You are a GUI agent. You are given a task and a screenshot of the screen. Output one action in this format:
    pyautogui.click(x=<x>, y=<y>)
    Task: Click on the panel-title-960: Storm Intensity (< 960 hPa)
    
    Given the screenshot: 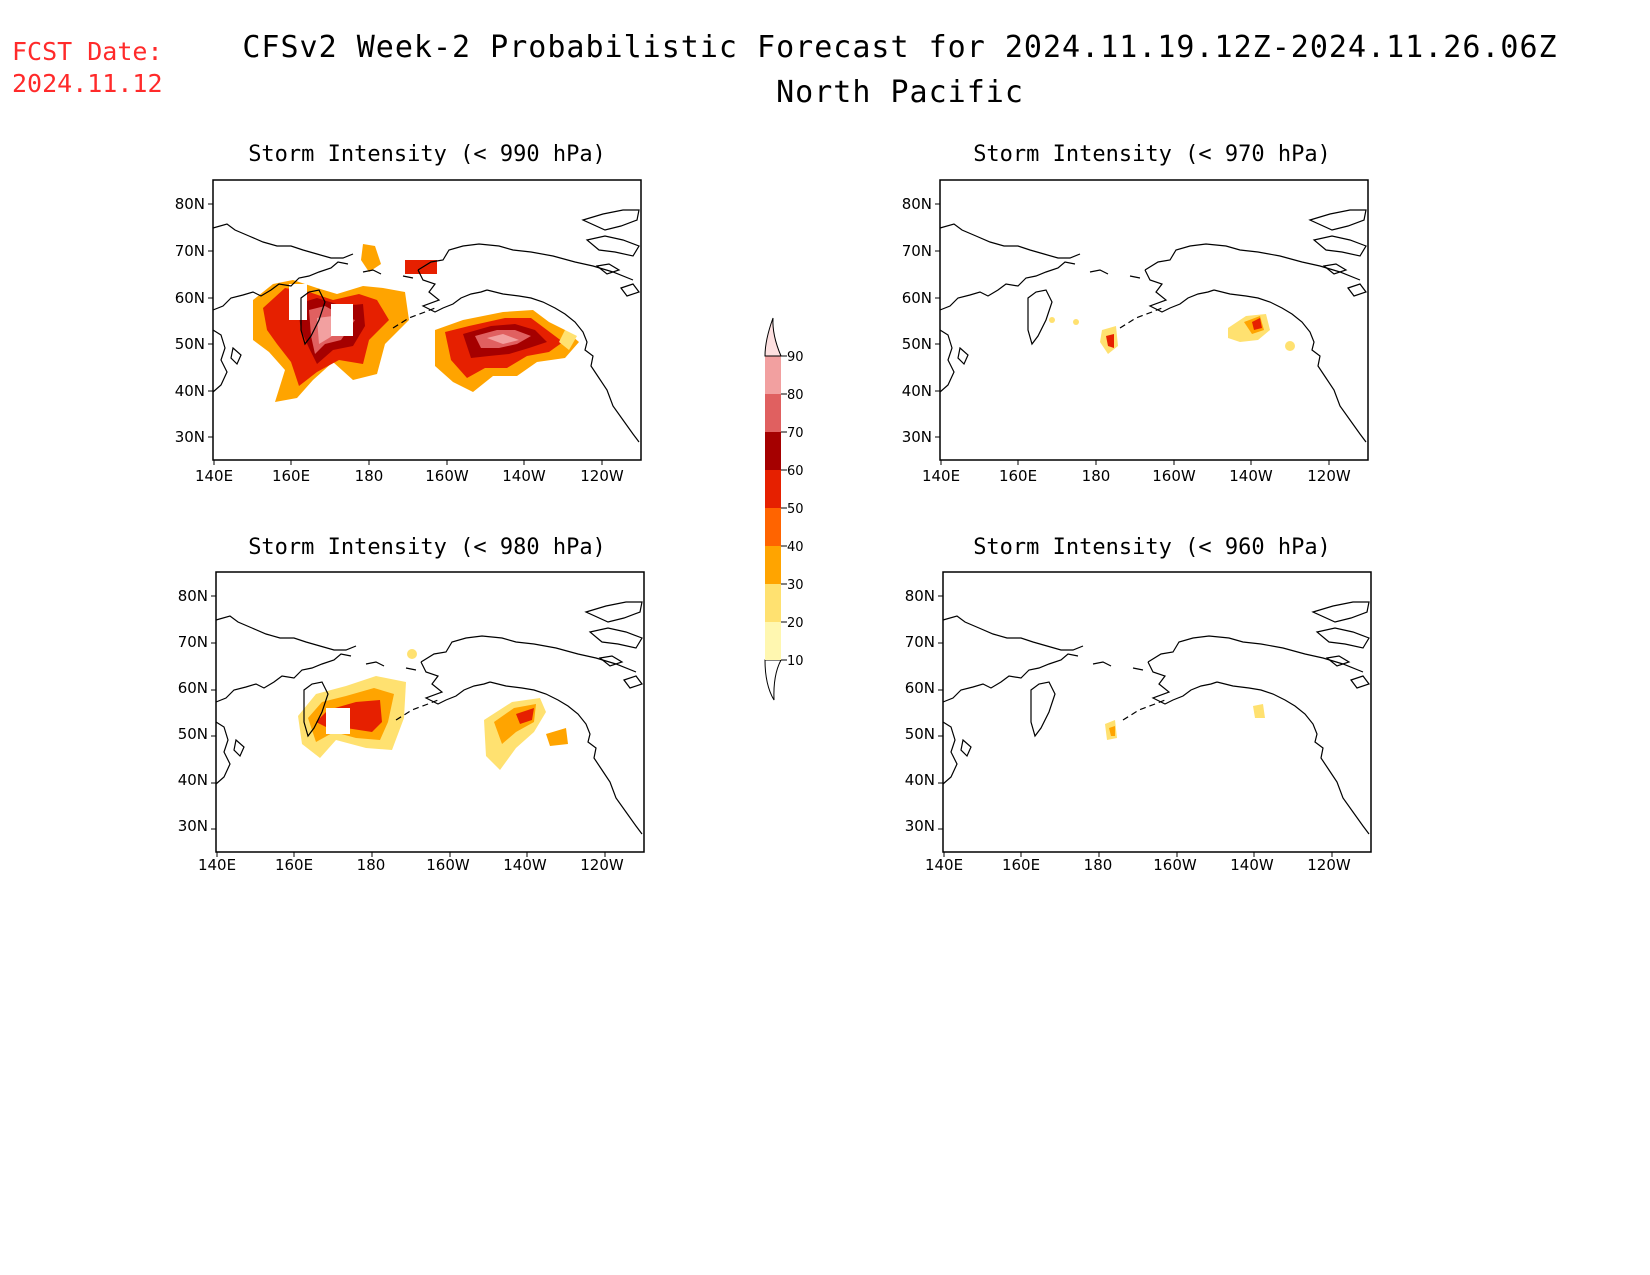 What is the action you would take?
    pyautogui.click(x=1152, y=547)
    